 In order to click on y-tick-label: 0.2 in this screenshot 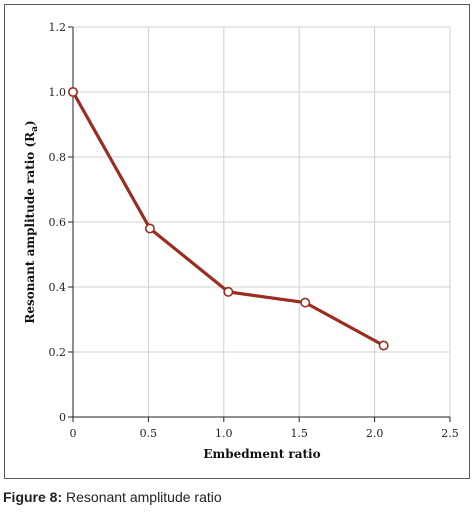, I will do `click(58, 352)`.